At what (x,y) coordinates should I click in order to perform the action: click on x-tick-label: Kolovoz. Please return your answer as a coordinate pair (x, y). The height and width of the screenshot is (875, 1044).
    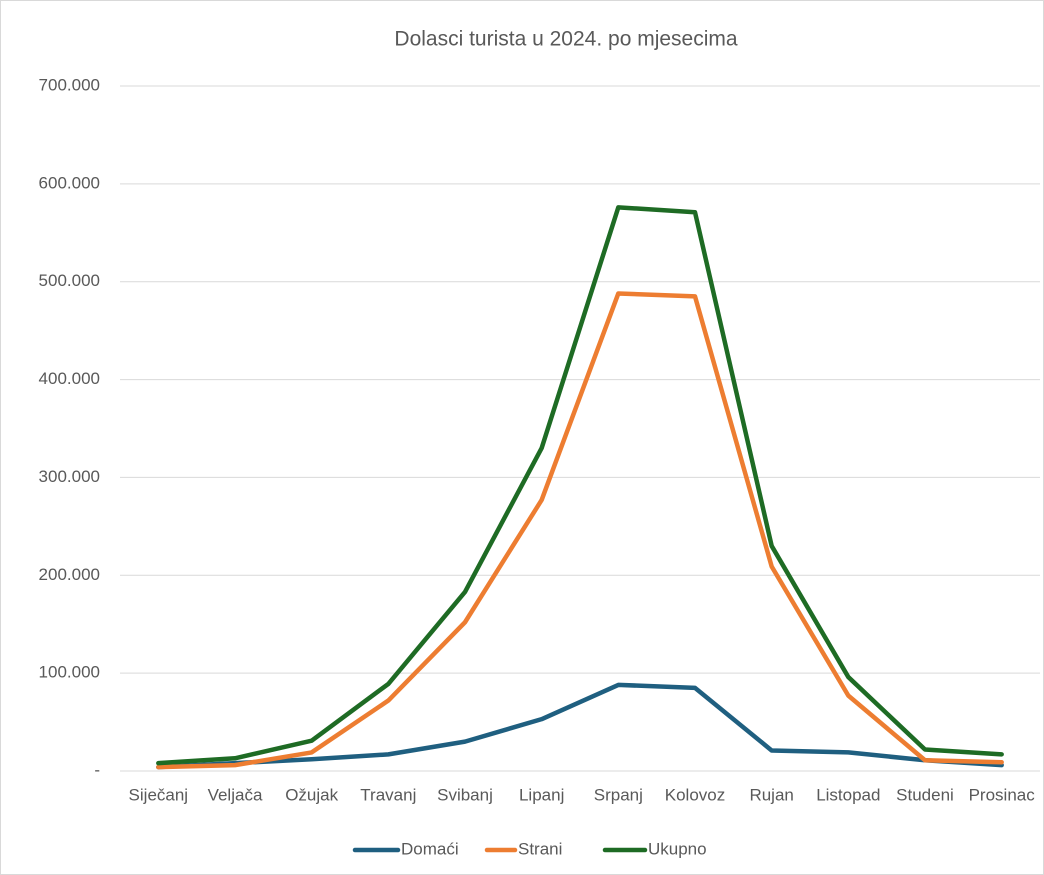
    Looking at the image, I should click on (695, 794).